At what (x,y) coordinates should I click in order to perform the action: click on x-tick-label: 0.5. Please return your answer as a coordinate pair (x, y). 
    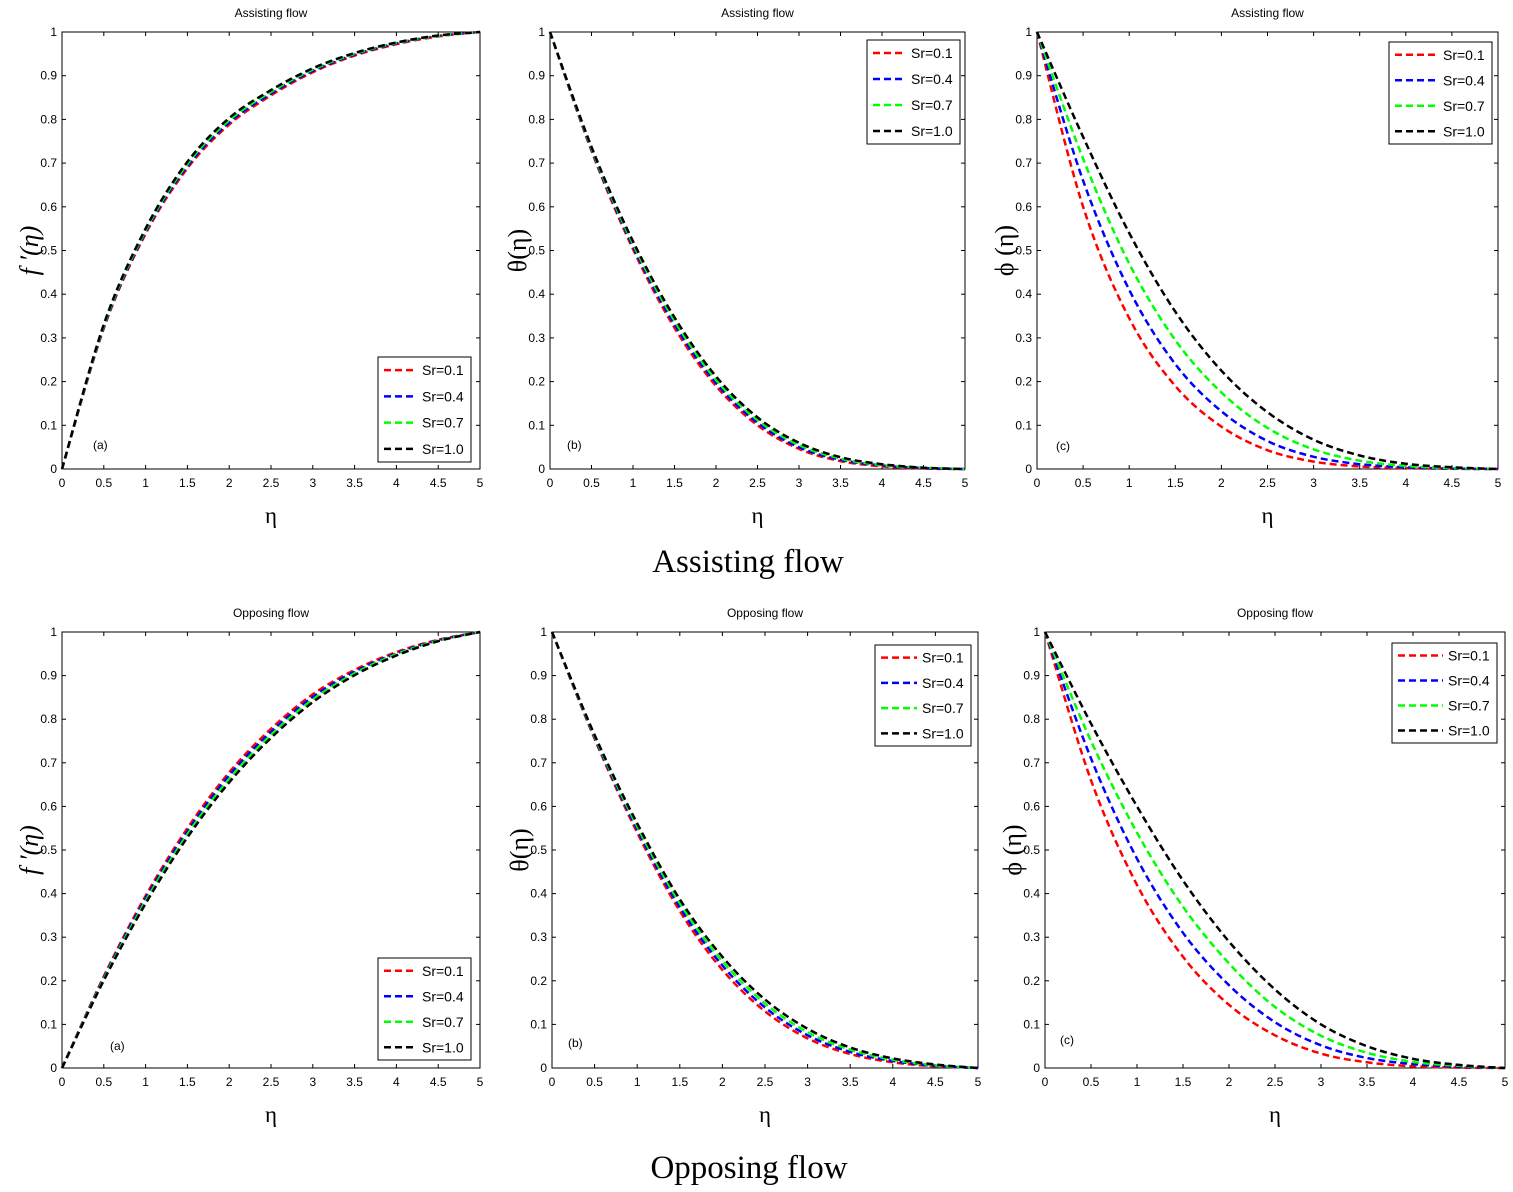
    Looking at the image, I should click on (103, 483).